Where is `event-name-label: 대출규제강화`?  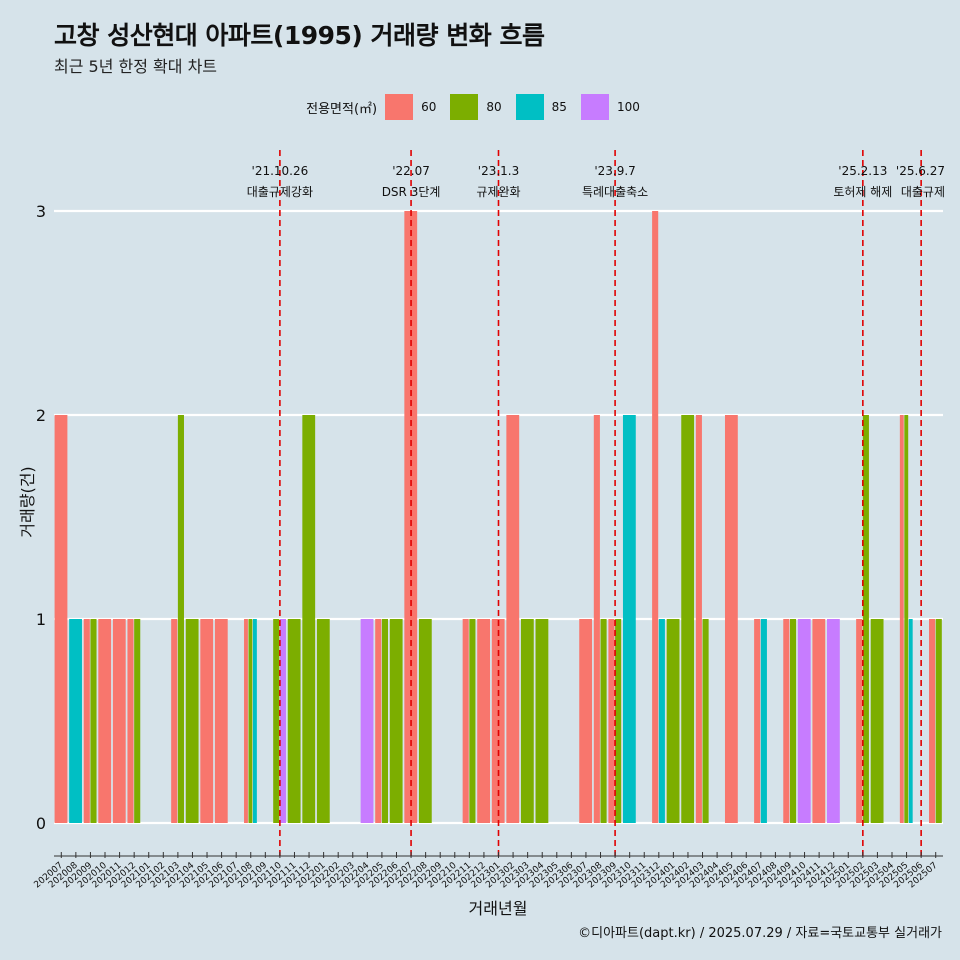
event-name-label: 대출규제강화 is located at coordinates (280, 192).